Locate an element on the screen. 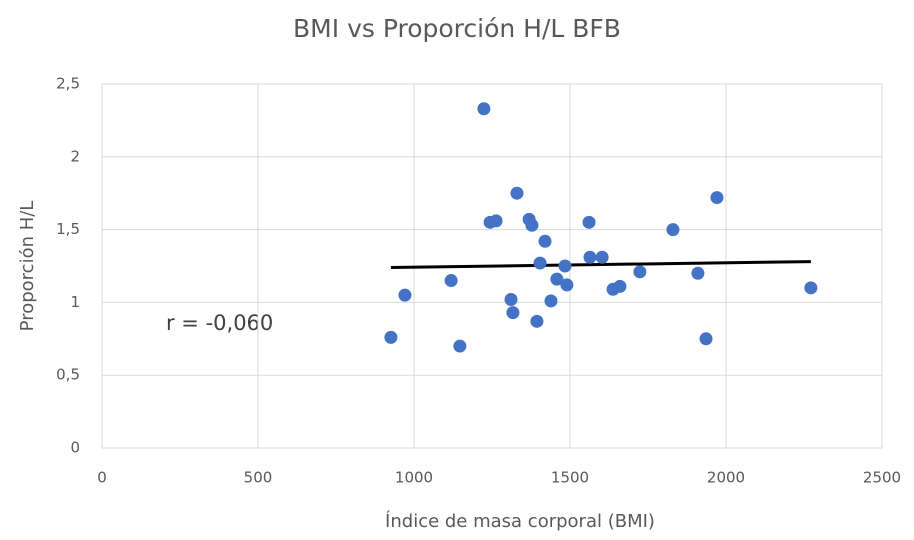 The height and width of the screenshot is (540, 914). y-tick-label: 0,5 is located at coordinates (68, 375).